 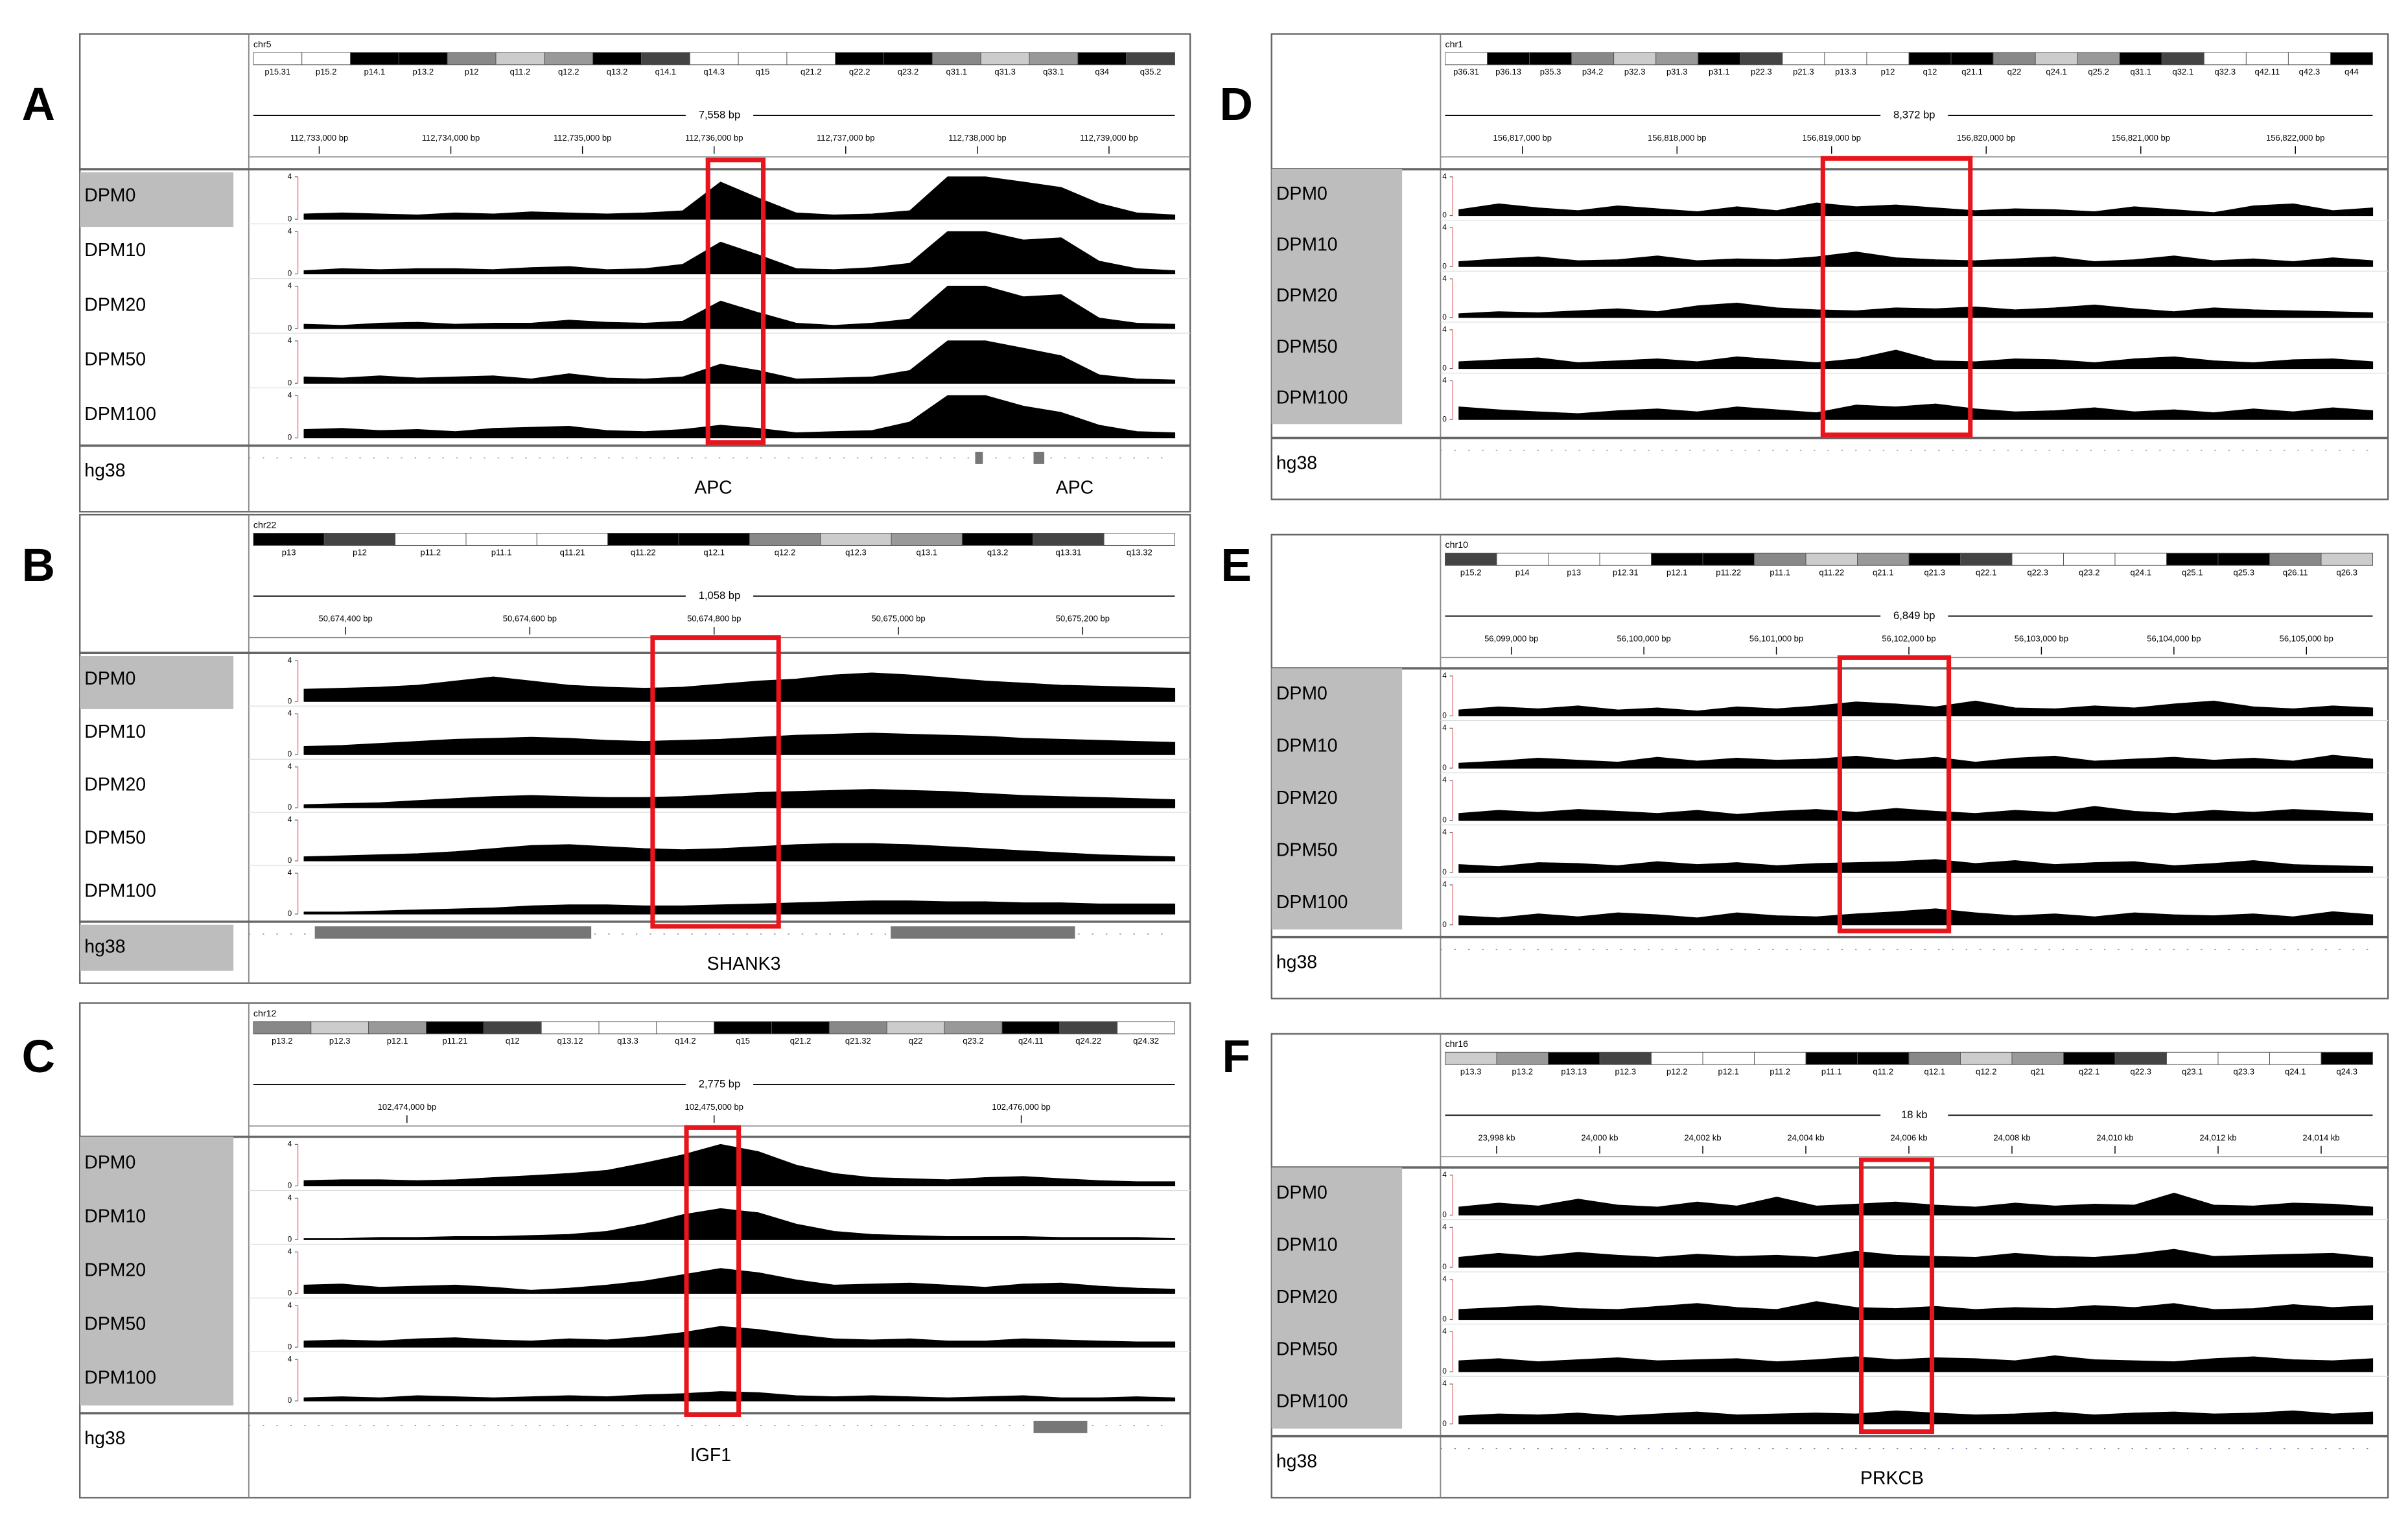 I want to click on cytoband-label: q13.31, so click(x=1069, y=552).